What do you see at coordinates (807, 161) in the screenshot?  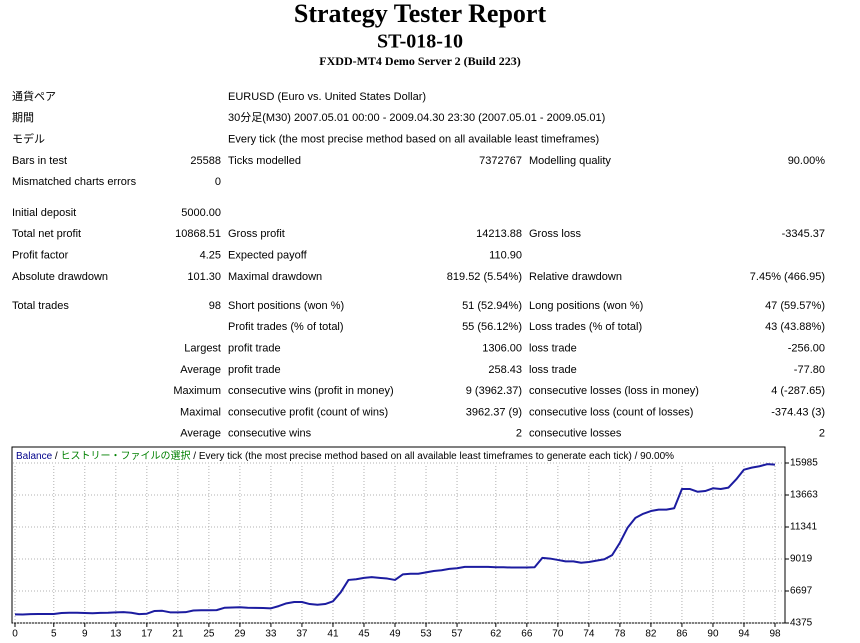 I see `report-cell: 90.00%` at bounding box center [807, 161].